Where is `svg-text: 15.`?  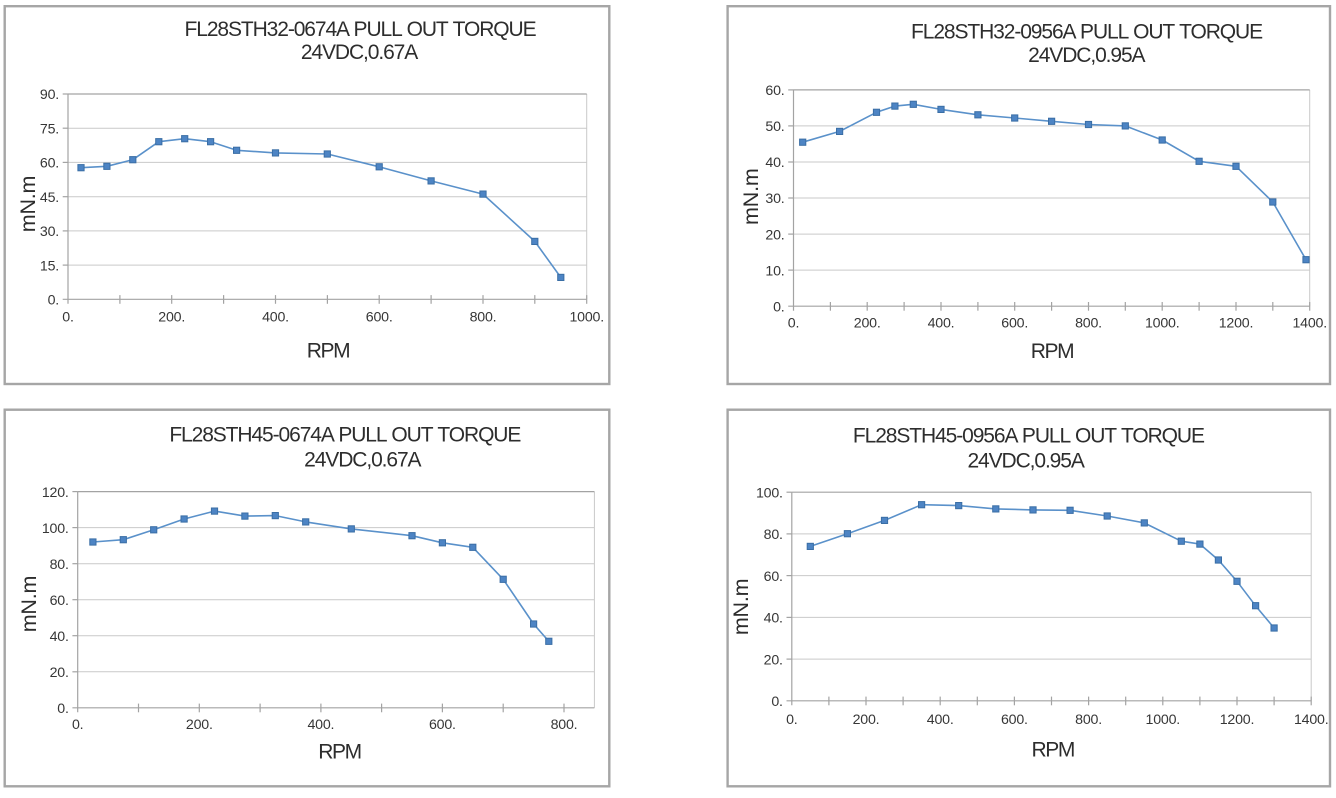 svg-text: 15. is located at coordinates (49, 266).